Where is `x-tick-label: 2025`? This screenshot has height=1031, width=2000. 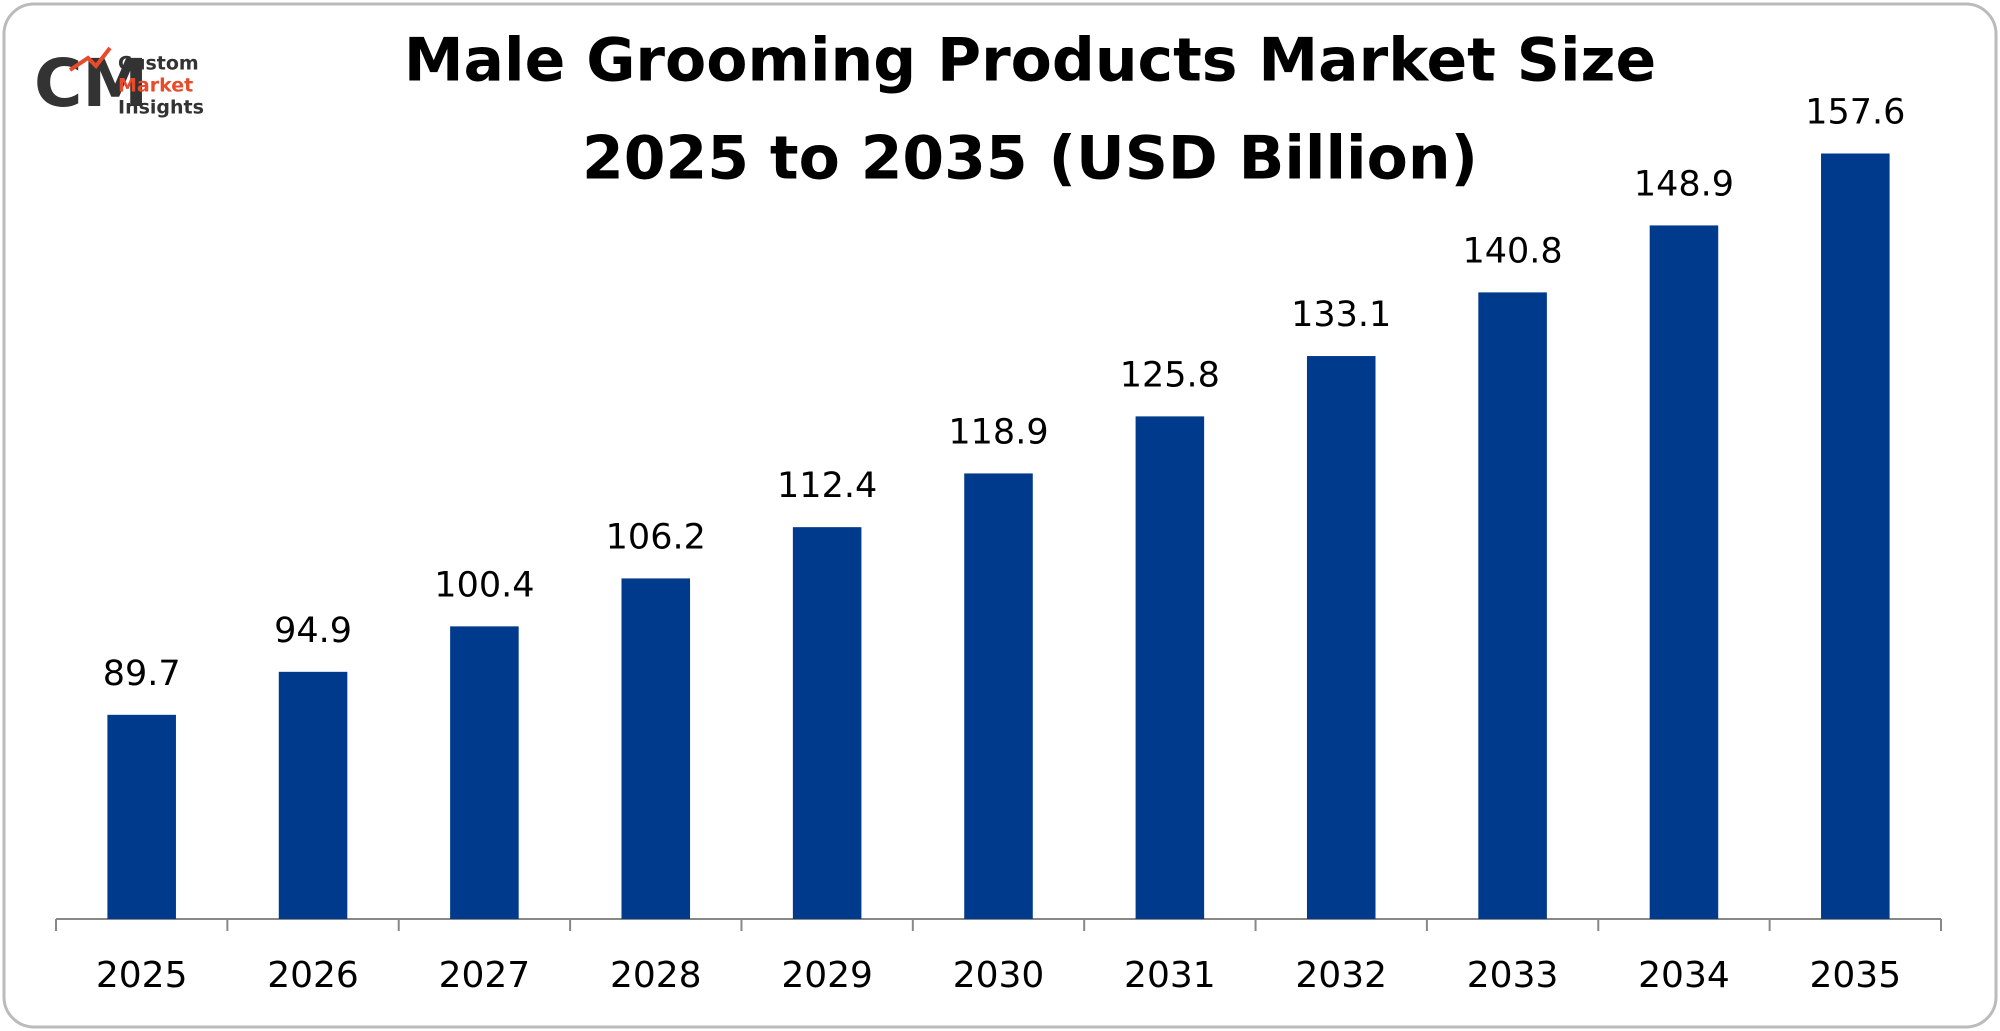 x-tick-label: 2025 is located at coordinates (142, 975).